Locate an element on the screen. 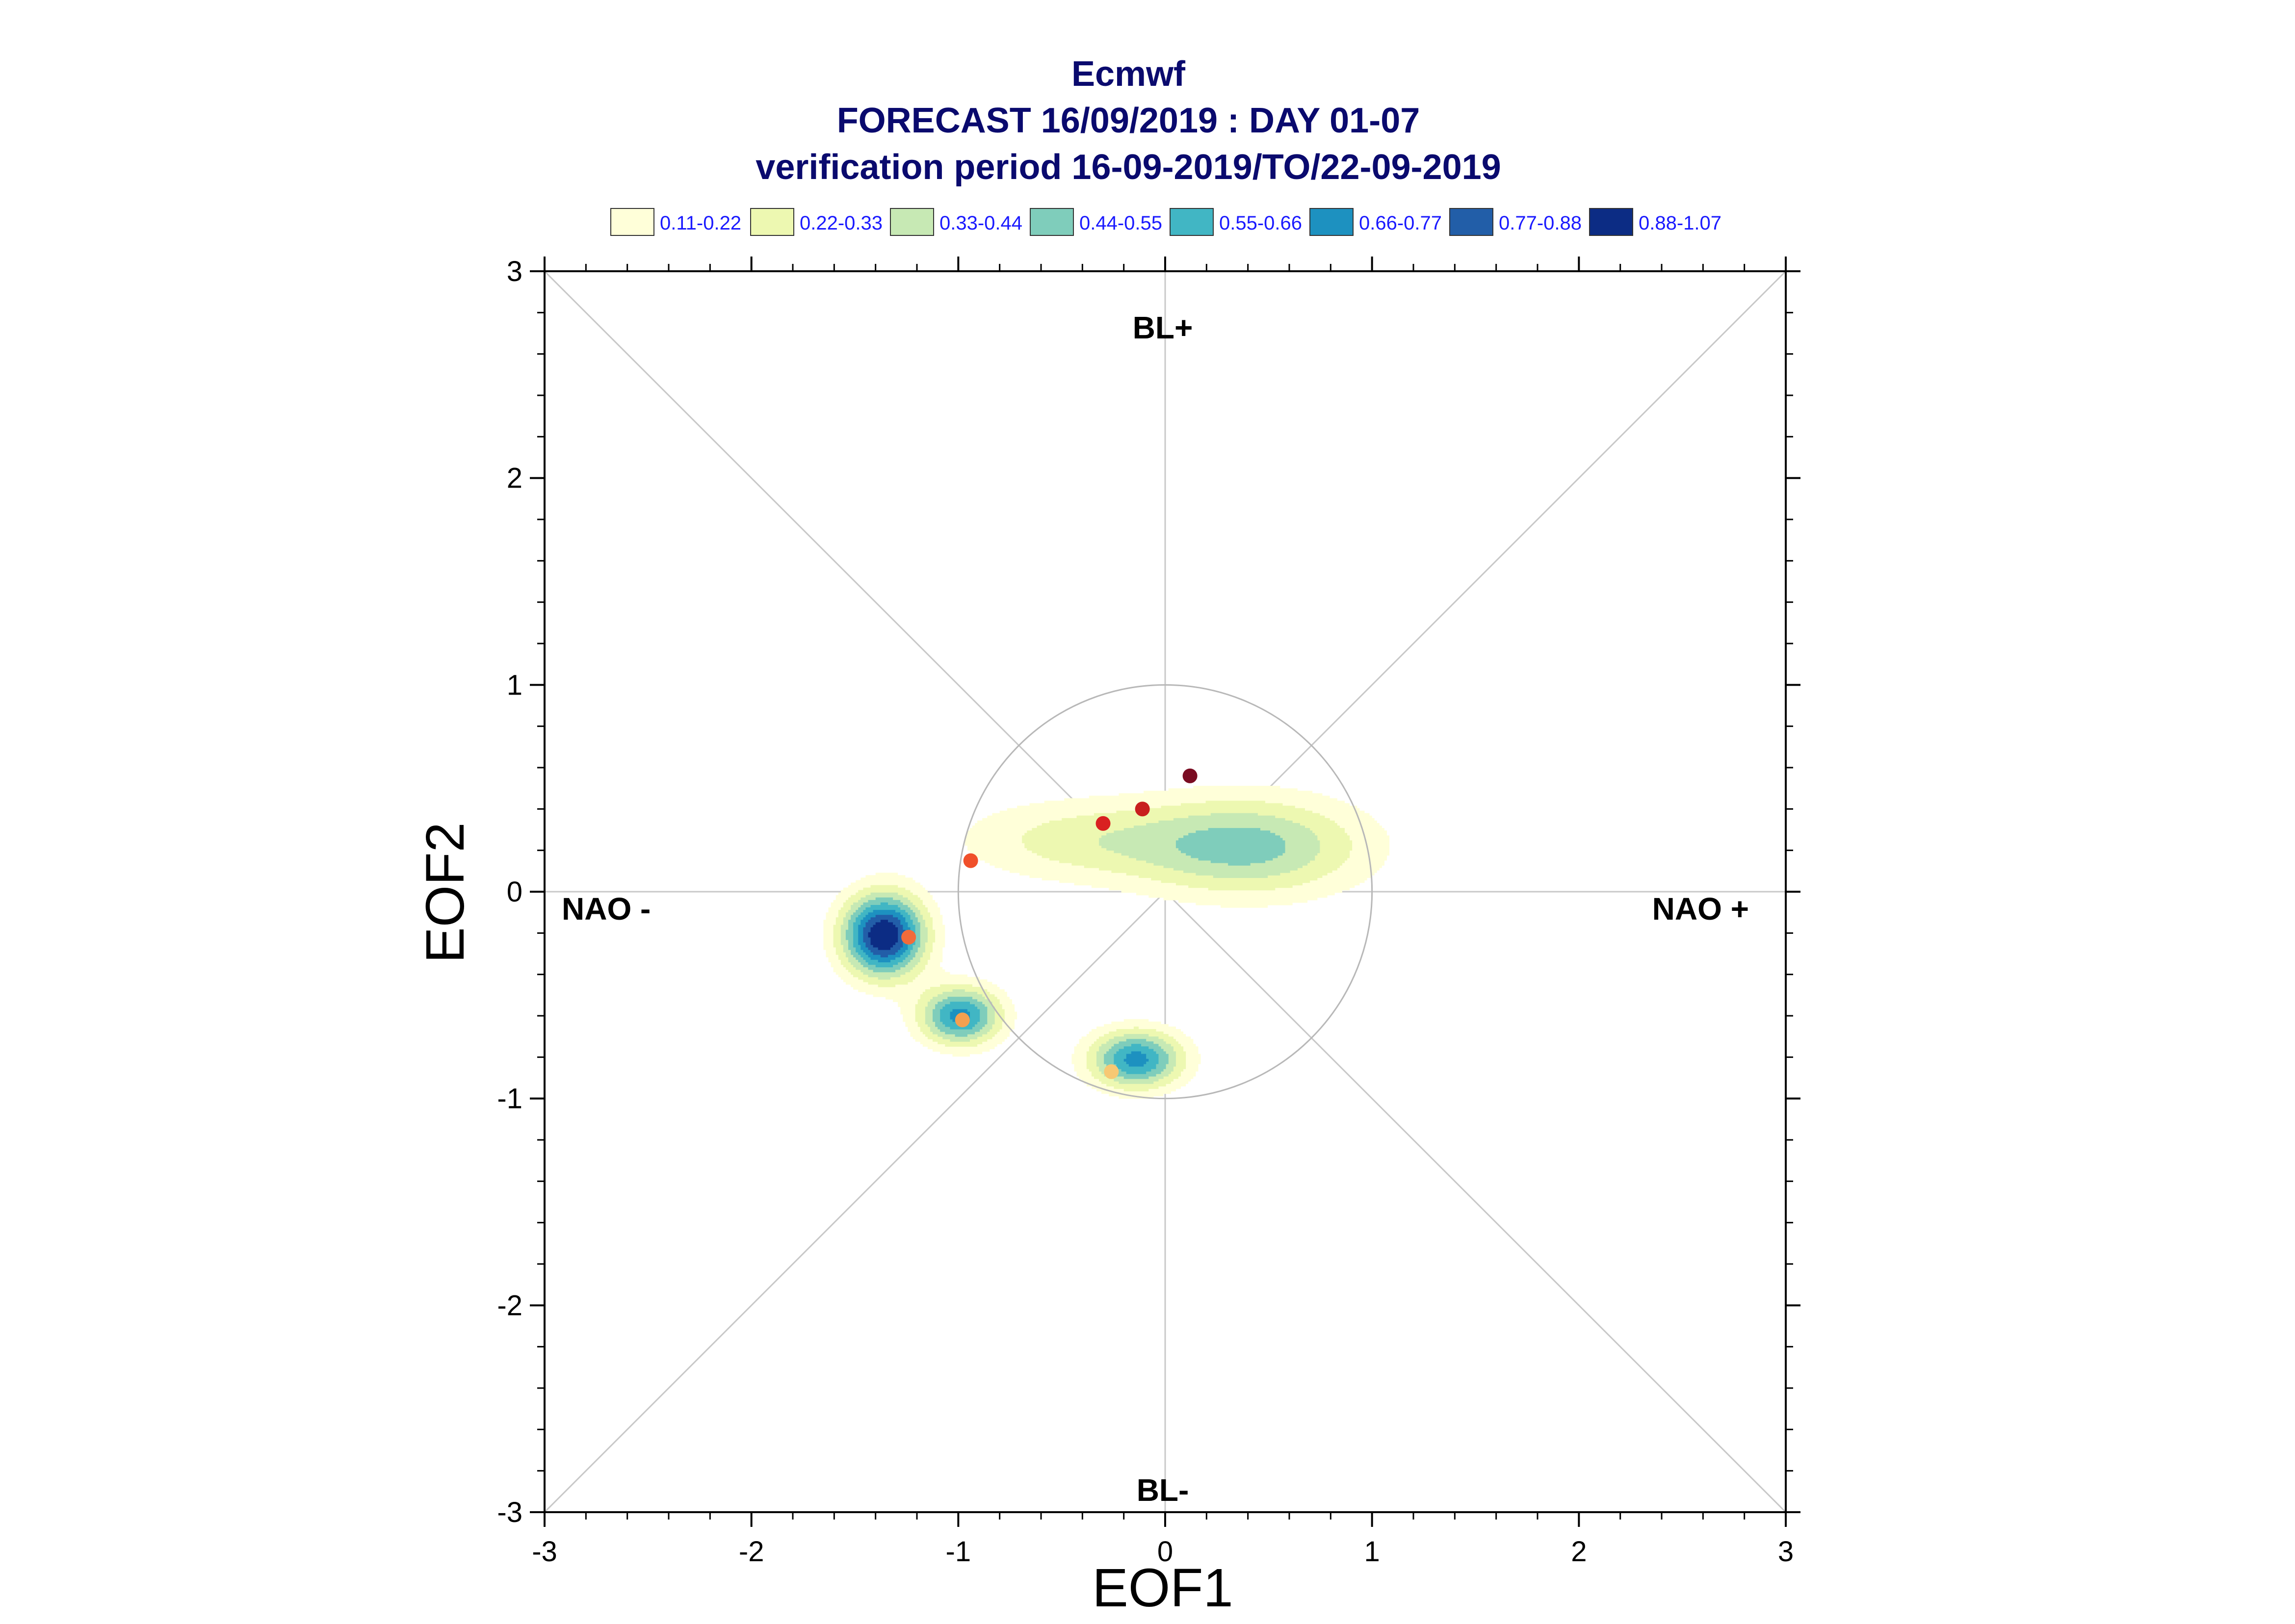  legend-label: 0.77-0.88 is located at coordinates (1540, 223).